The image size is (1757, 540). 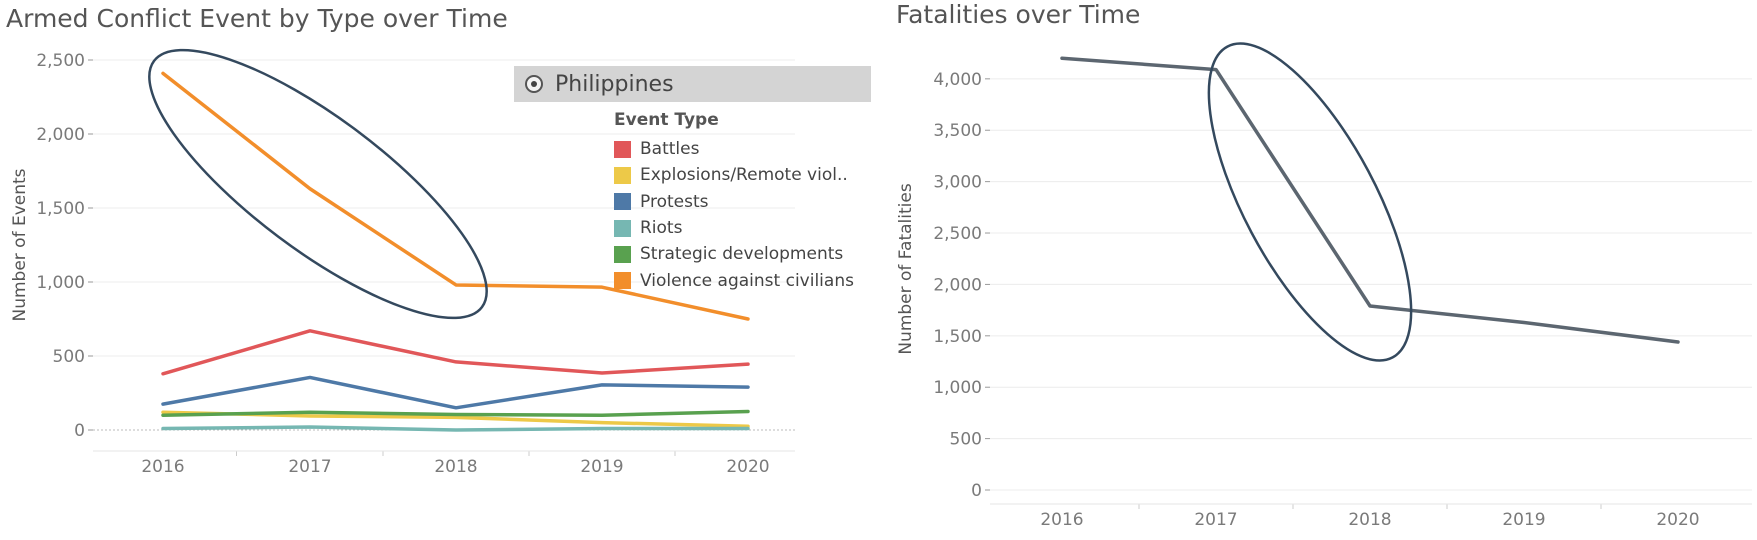 I want to click on events-series-riots, so click(x=455, y=428).